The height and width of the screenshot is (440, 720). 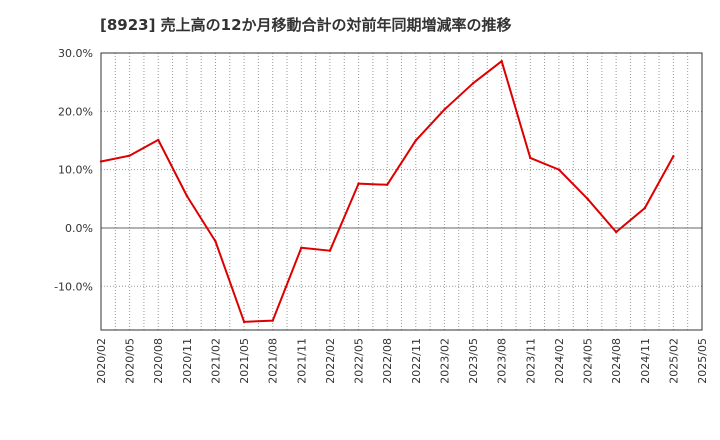 I want to click on x-tick-label: 2022/11, so click(x=416, y=361).